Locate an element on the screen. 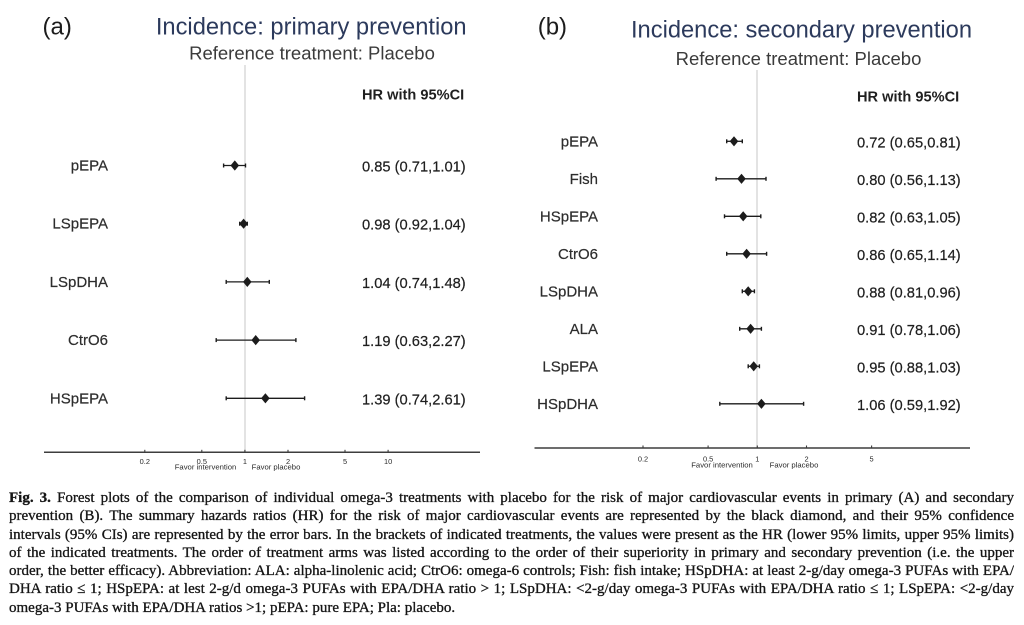 This screenshot has height=625, width=1024. svg-text: 0.85 (0.71,1.01) is located at coordinates (414, 168).